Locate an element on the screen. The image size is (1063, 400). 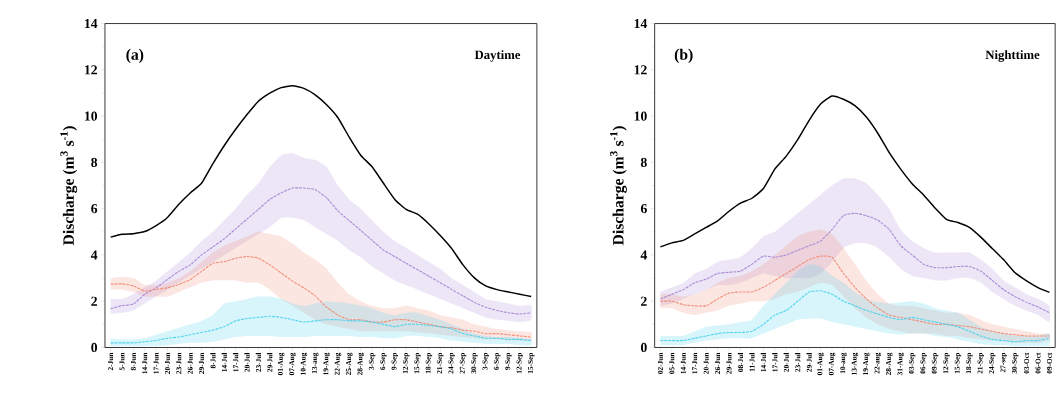
annotation: Nighttime is located at coordinates (1012, 56).